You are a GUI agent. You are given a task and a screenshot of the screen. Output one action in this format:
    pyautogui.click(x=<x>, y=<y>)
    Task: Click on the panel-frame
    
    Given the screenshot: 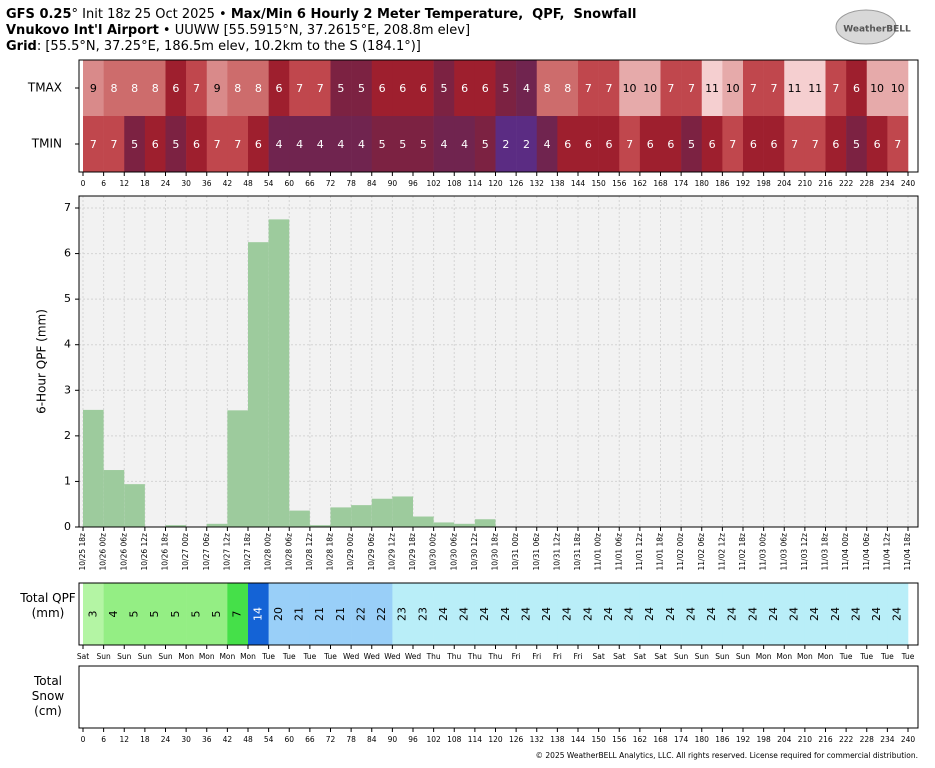 What is the action you would take?
    pyautogui.click(x=498, y=116)
    